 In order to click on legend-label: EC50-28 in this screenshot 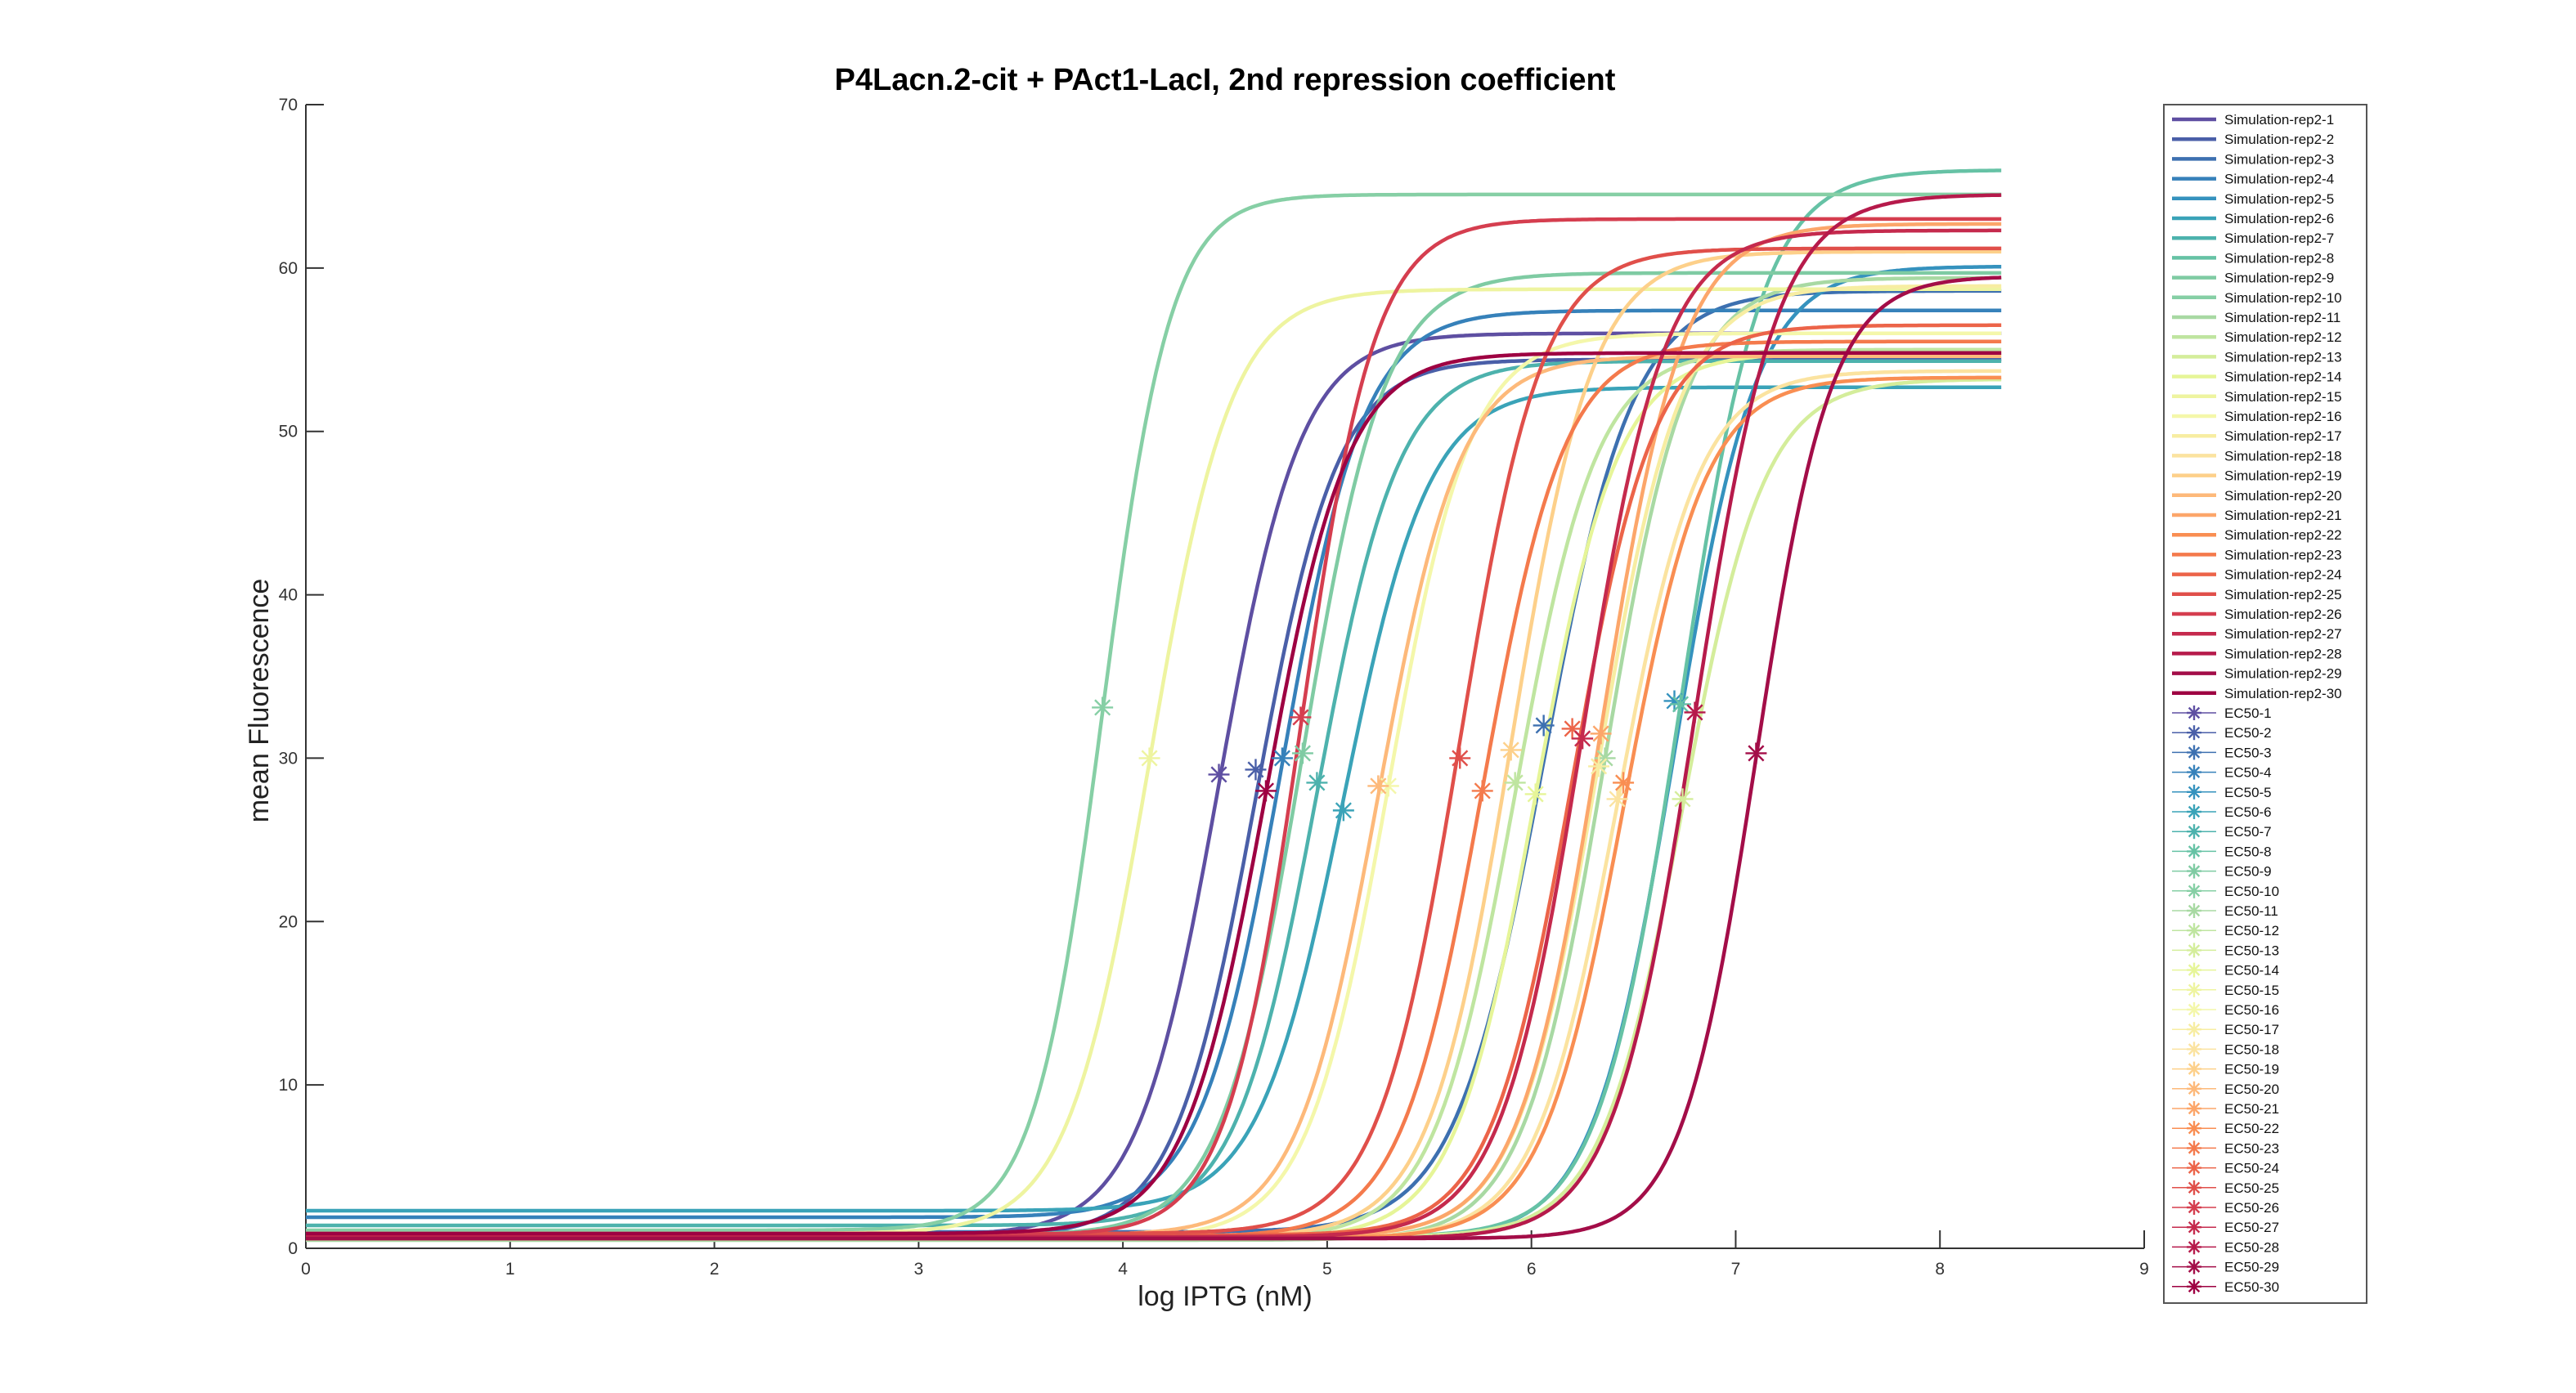, I will do `click(2251, 1247)`.